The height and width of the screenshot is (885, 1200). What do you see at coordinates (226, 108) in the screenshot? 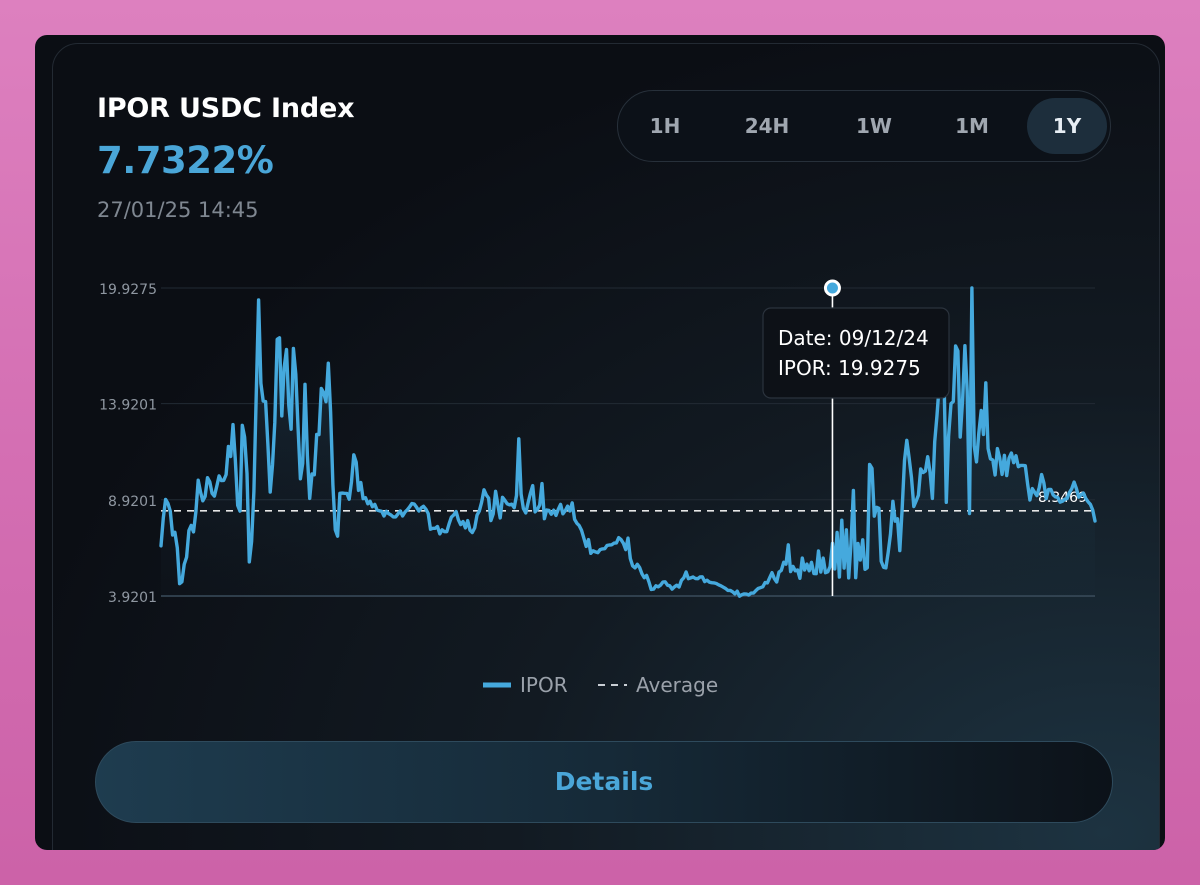
I see `index-title: IPOR USDC Index` at bounding box center [226, 108].